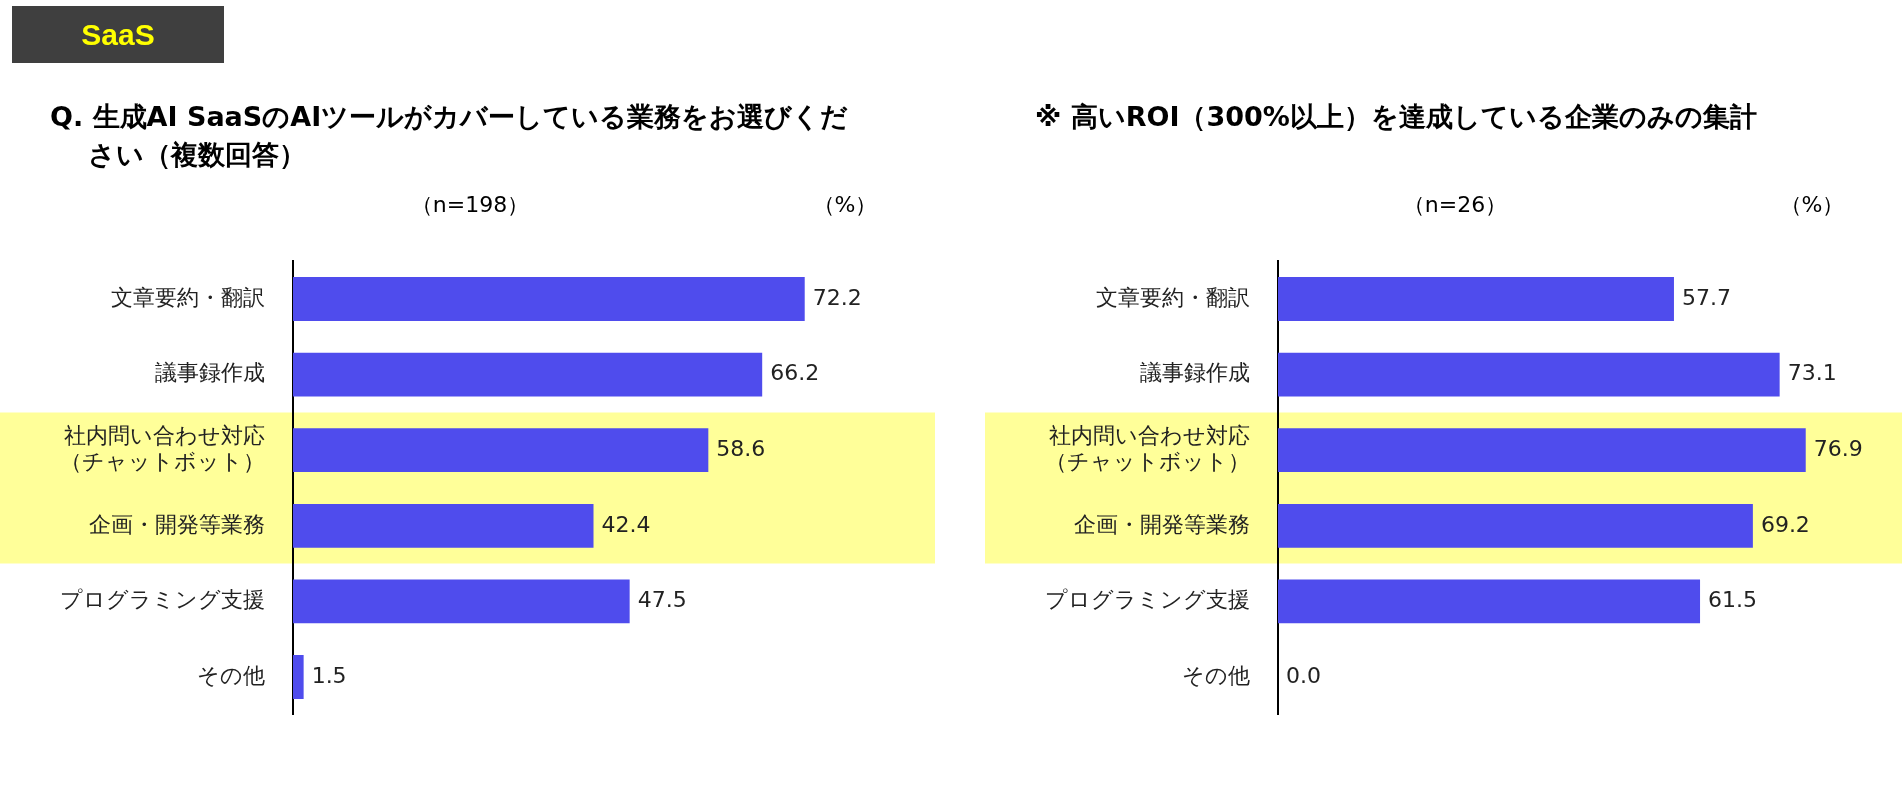 This screenshot has height=788, width=1902. Describe the element at coordinates (470, 205) in the screenshot. I see `chart-subtitle: （n=198）` at that location.